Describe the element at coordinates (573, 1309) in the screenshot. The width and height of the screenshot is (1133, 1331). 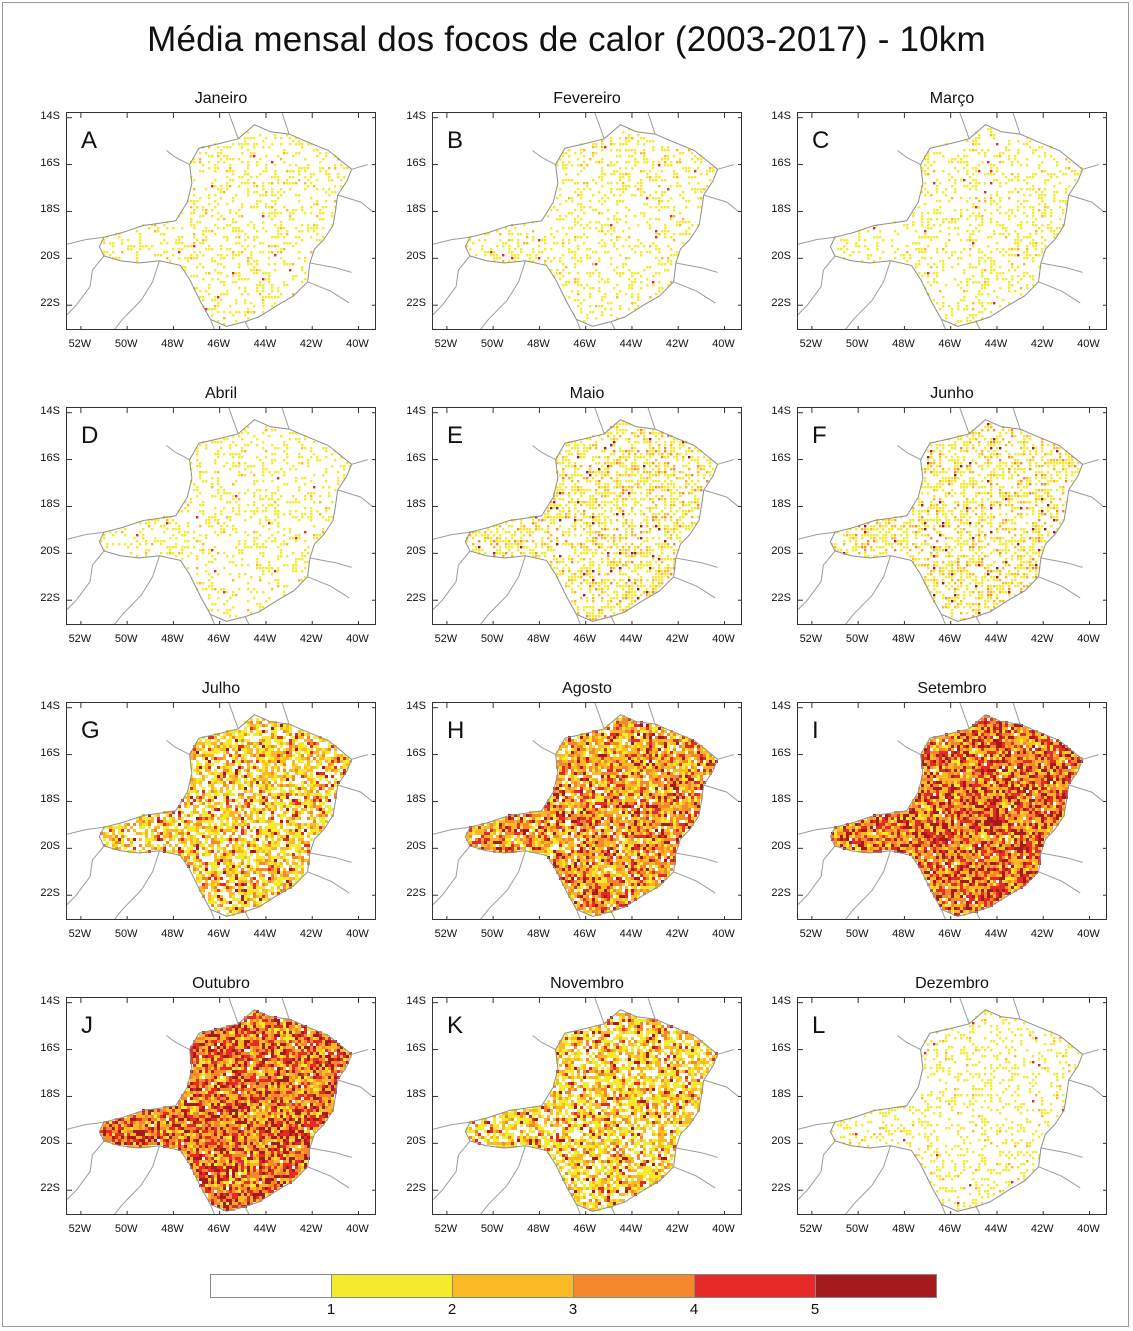
I see `legend-label: 3` at that location.